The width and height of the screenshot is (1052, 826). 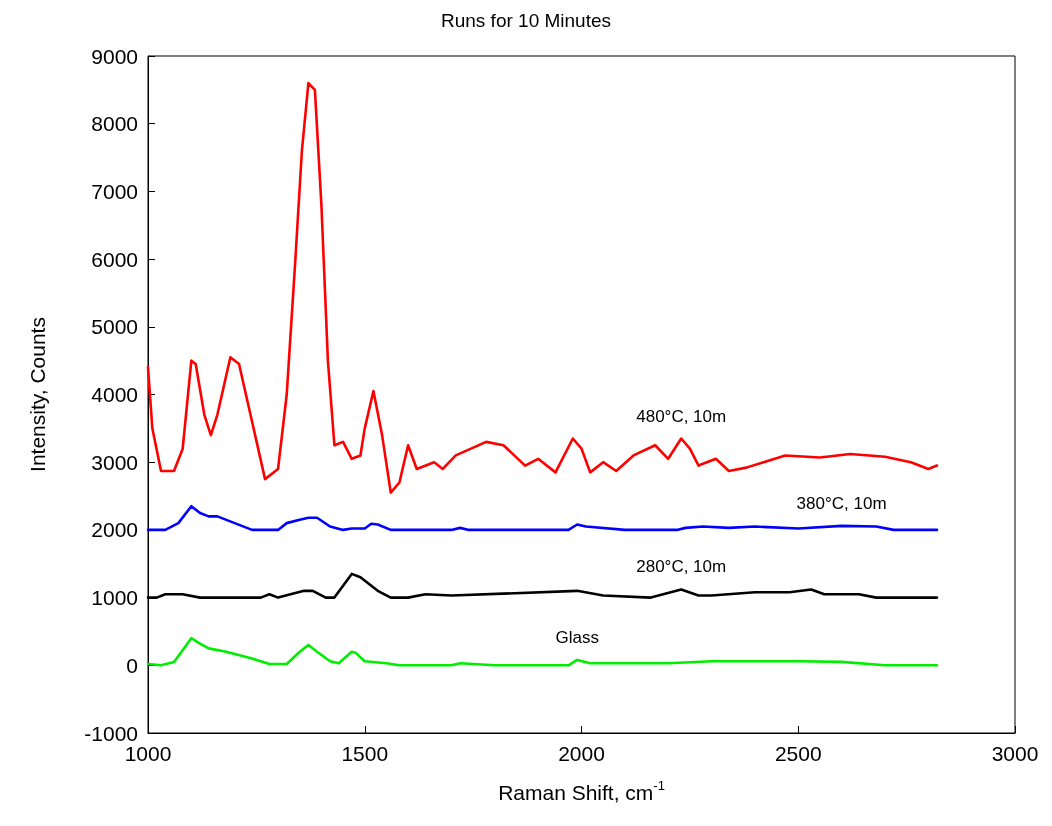 What do you see at coordinates (111, 733) in the screenshot?
I see `y-tick-label: -1000` at bounding box center [111, 733].